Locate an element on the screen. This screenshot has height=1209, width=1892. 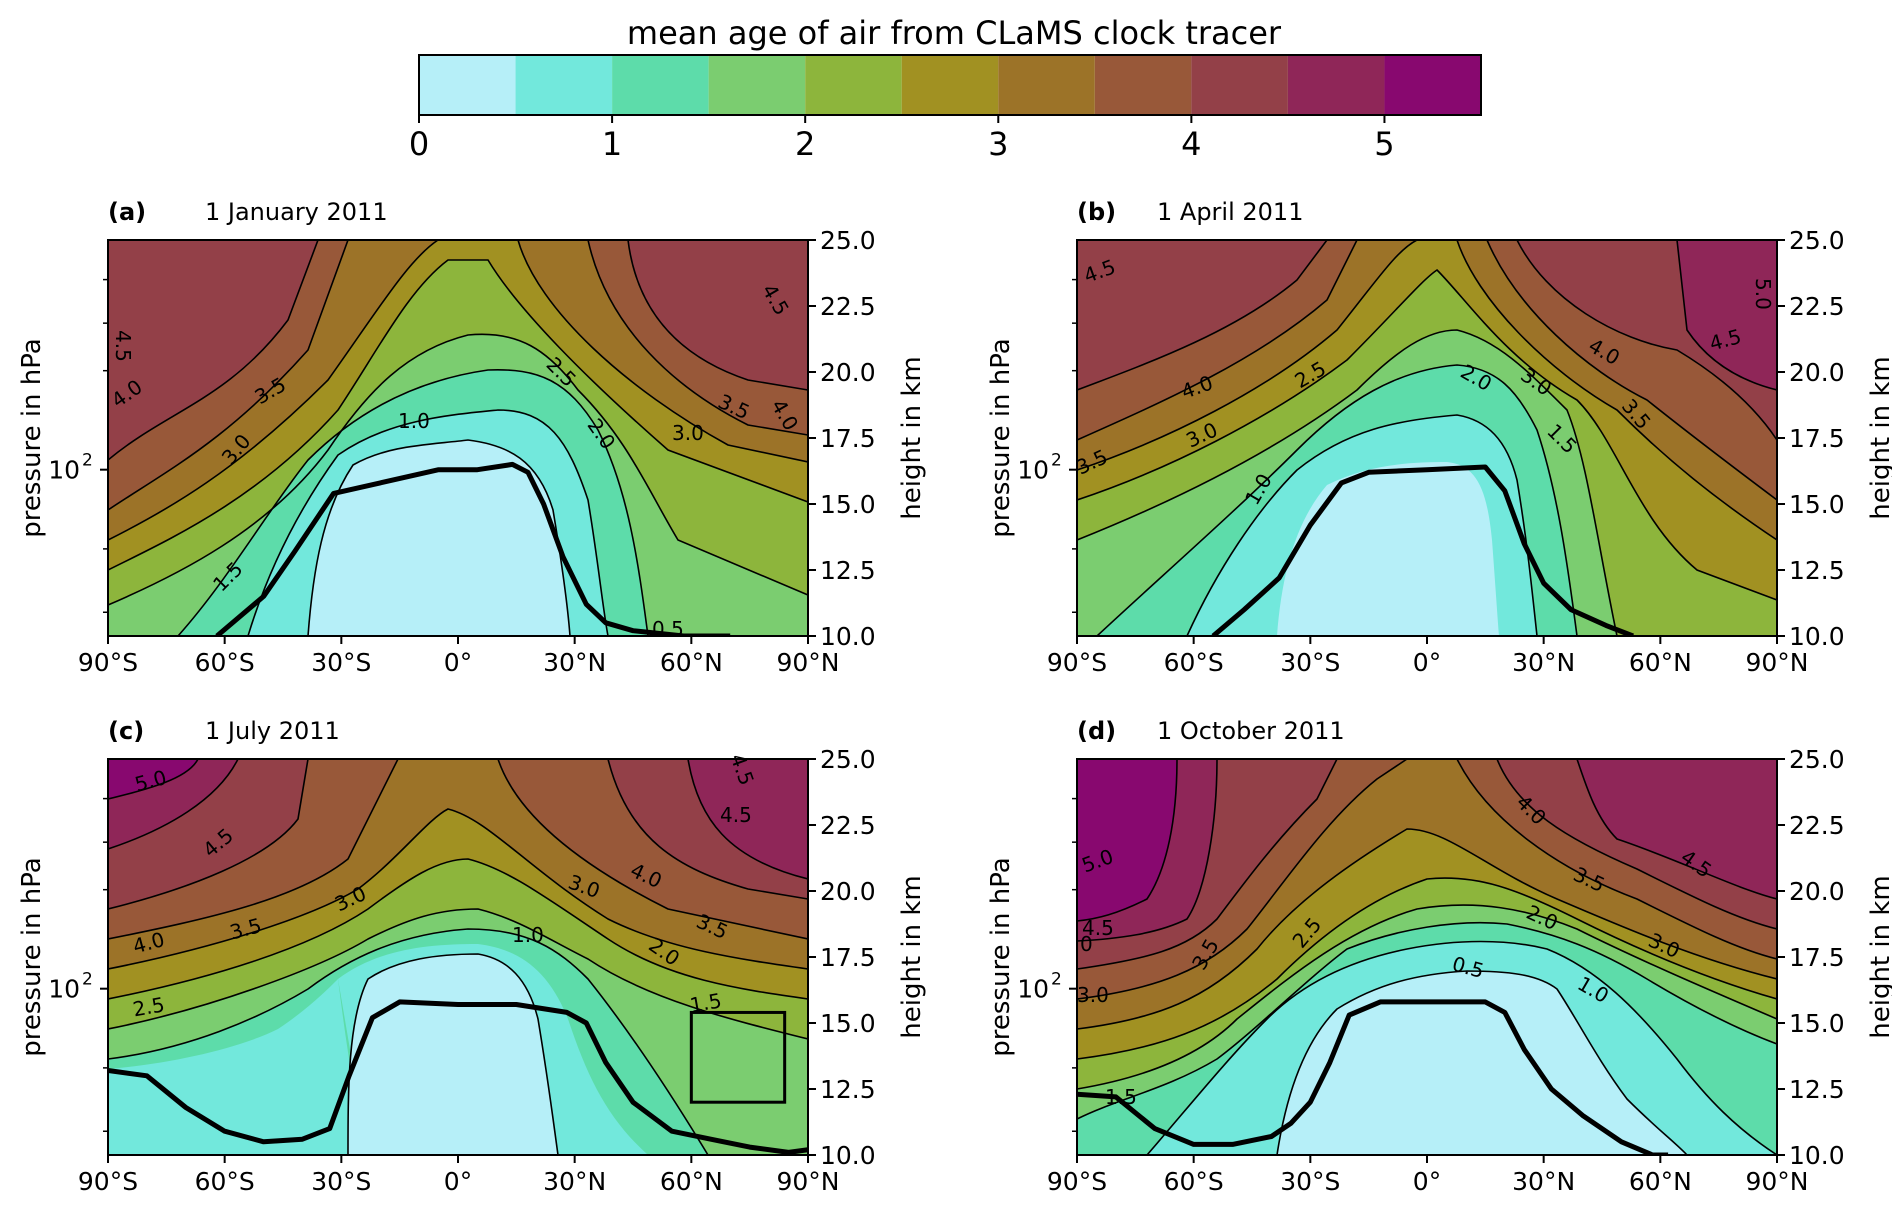
colorbar-cells is located at coordinates (950, 85).